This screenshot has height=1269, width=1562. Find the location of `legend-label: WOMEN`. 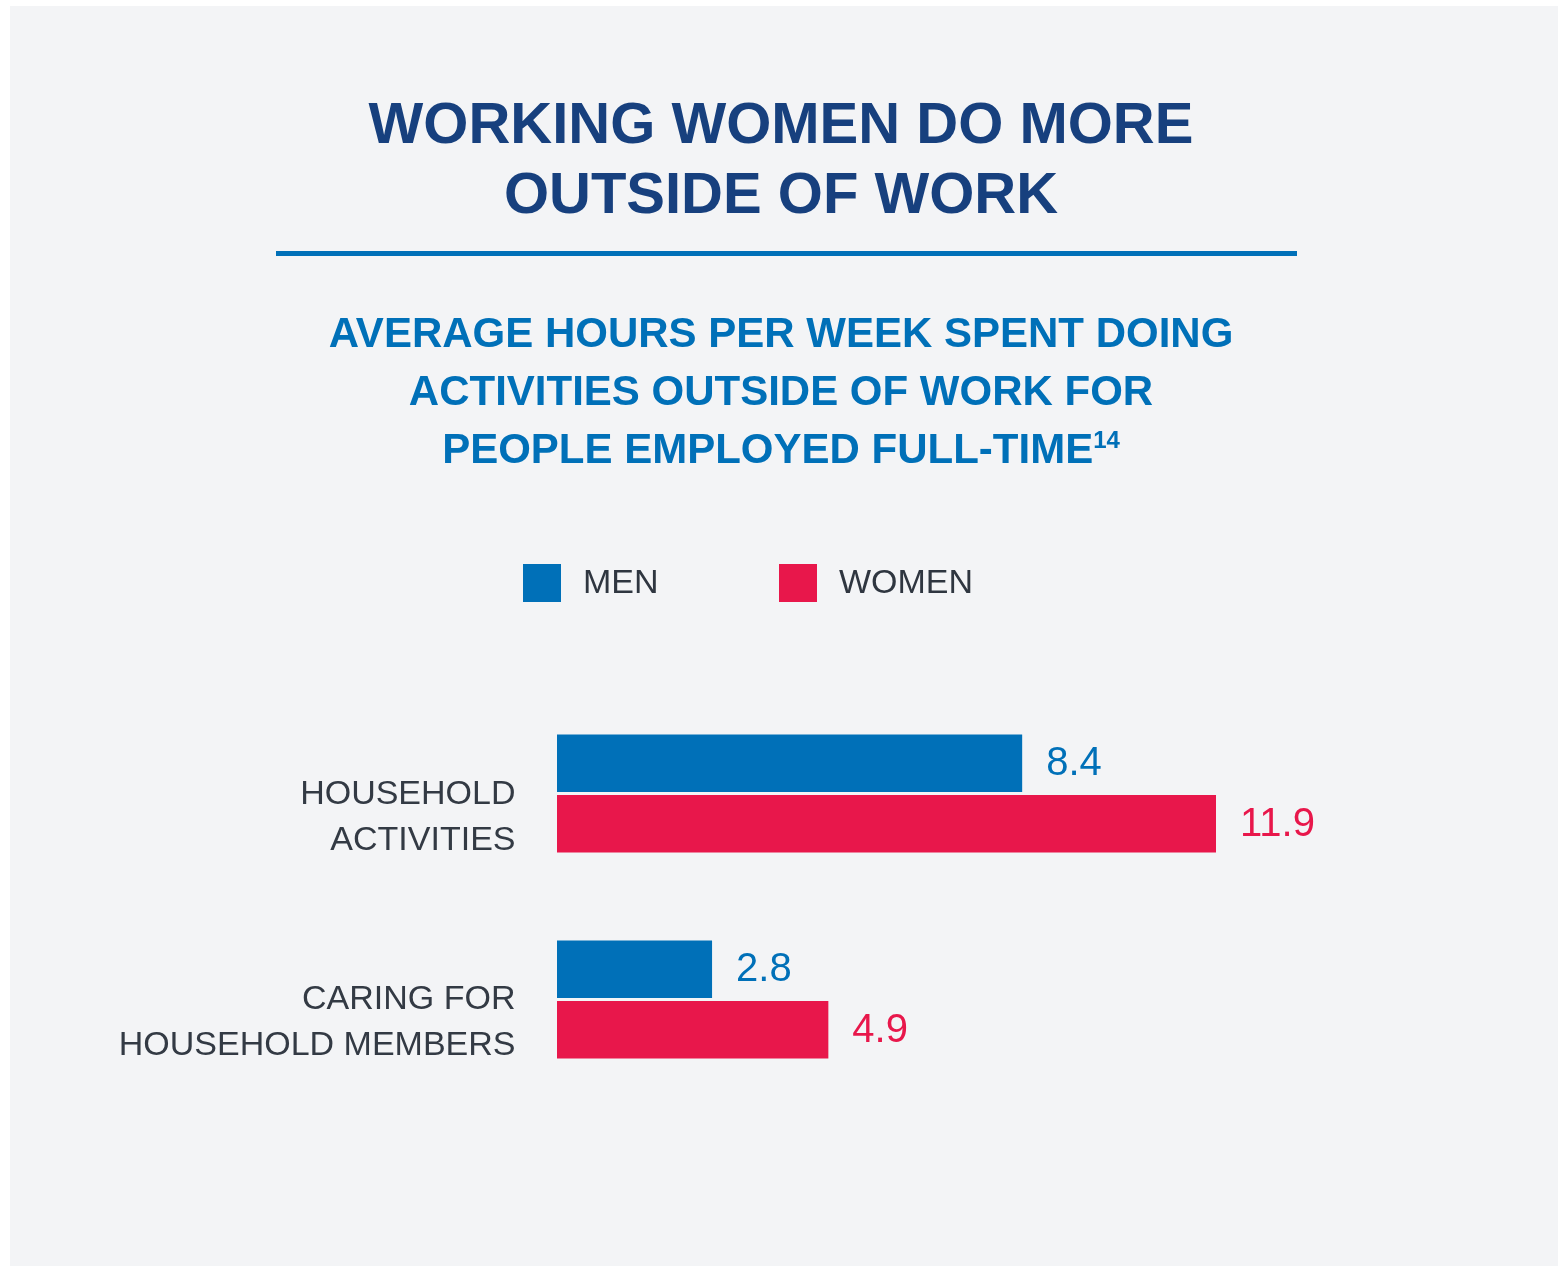

legend-label: WOMEN is located at coordinates (906, 581).